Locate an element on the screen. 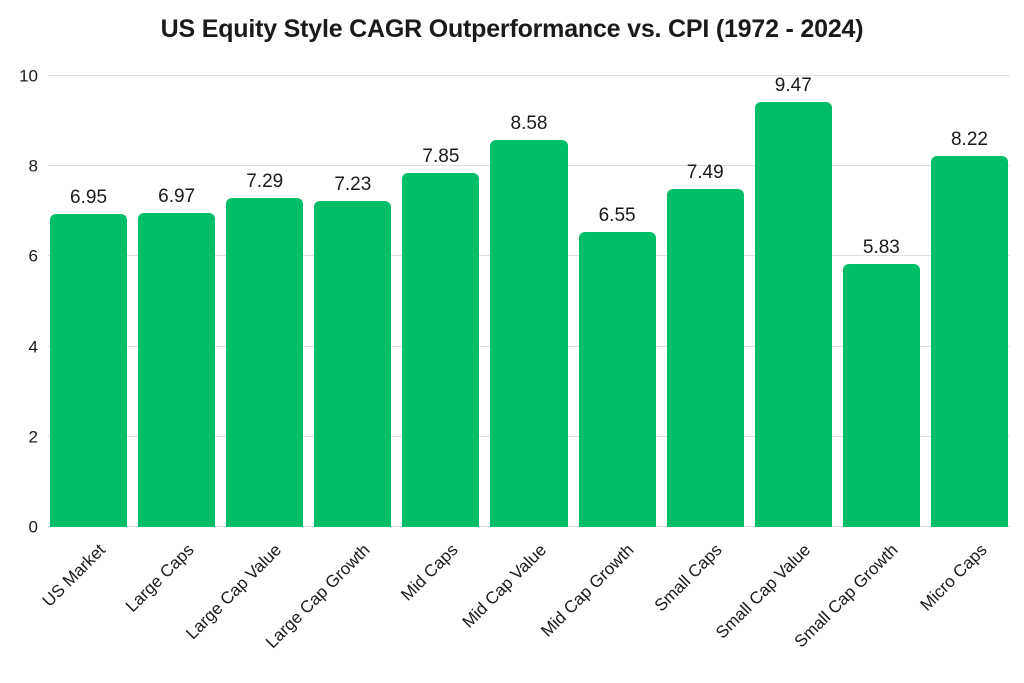 The image size is (1024, 683). bar-column: 7.85 Mid Caps is located at coordinates (438, 340).